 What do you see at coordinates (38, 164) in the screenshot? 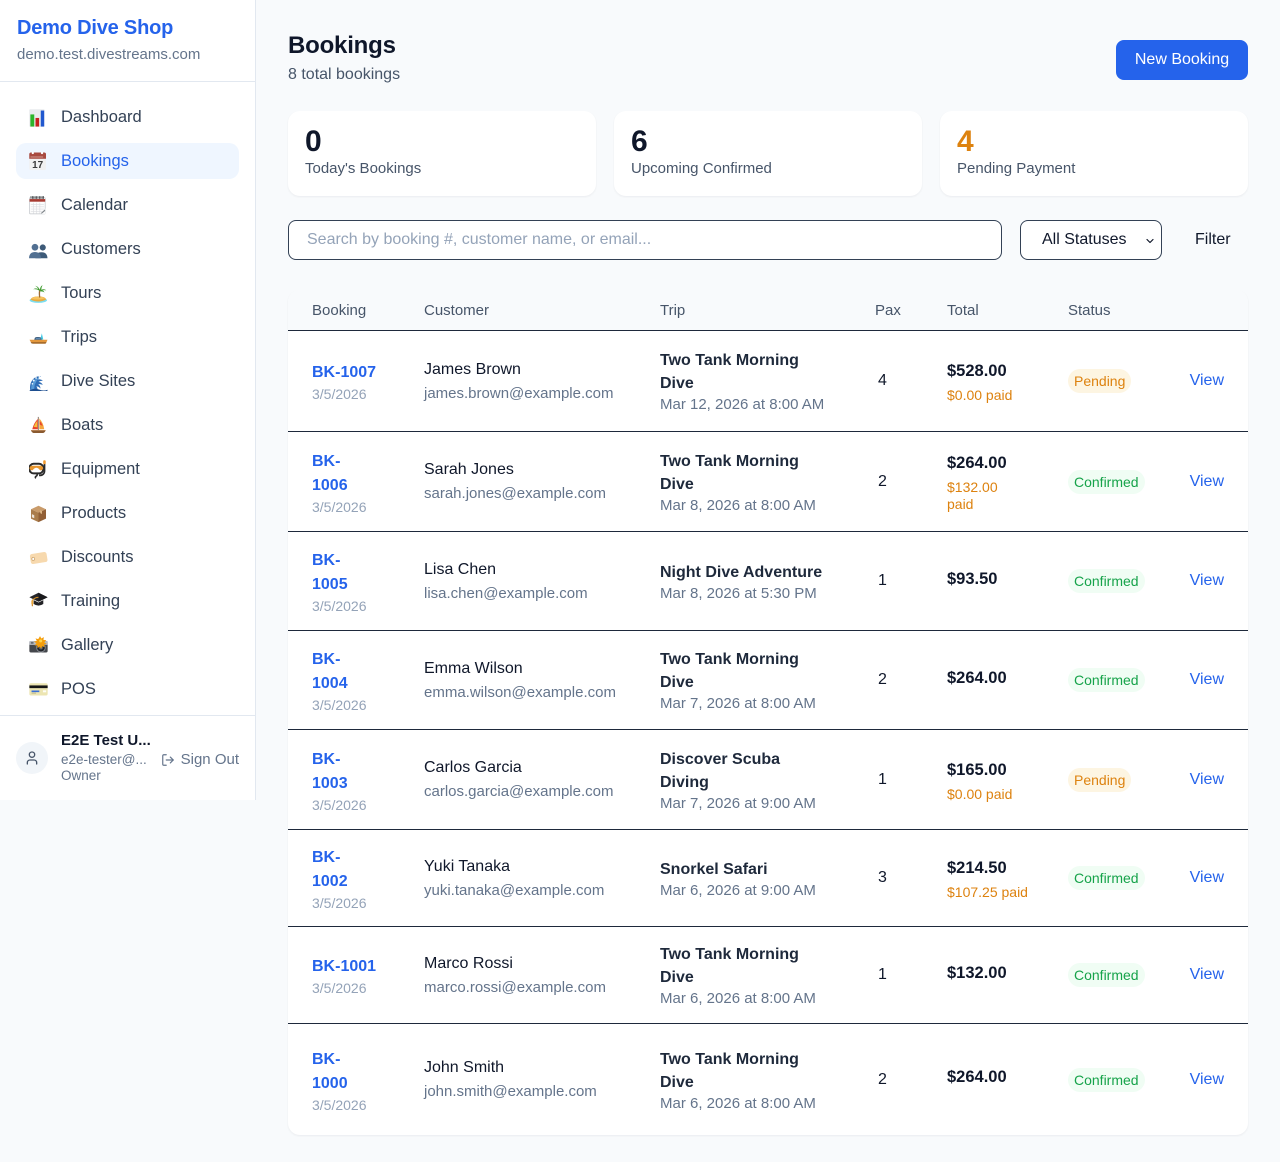
I see `svg-text: 17` at bounding box center [38, 164].